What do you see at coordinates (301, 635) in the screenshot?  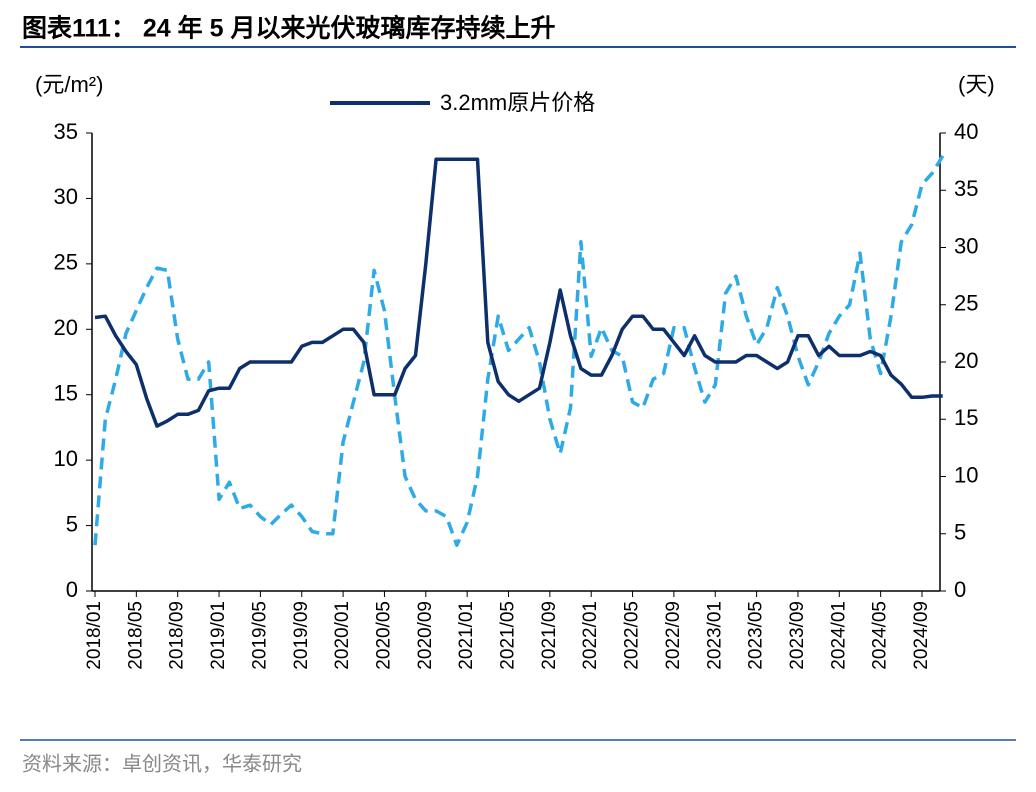 I see `x-tick-label: 2019/09` at bounding box center [301, 635].